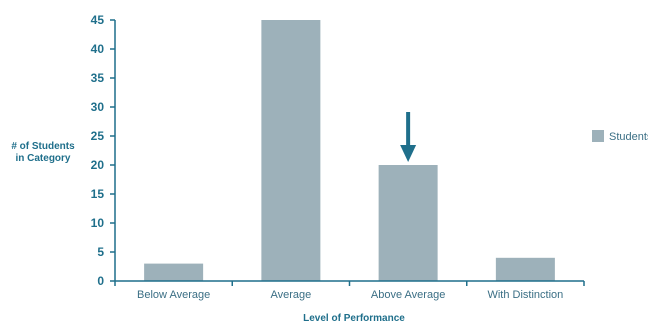  What do you see at coordinates (43, 146) in the screenshot?
I see `y-axis-title-line-1: # of Students` at bounding box center [43, 146].